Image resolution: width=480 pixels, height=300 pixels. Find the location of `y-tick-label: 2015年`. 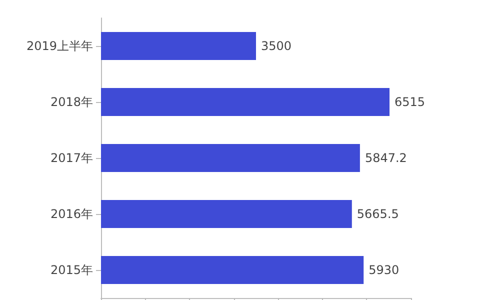

y-tick-label: 2015年 is located at coordinates (71, 270).